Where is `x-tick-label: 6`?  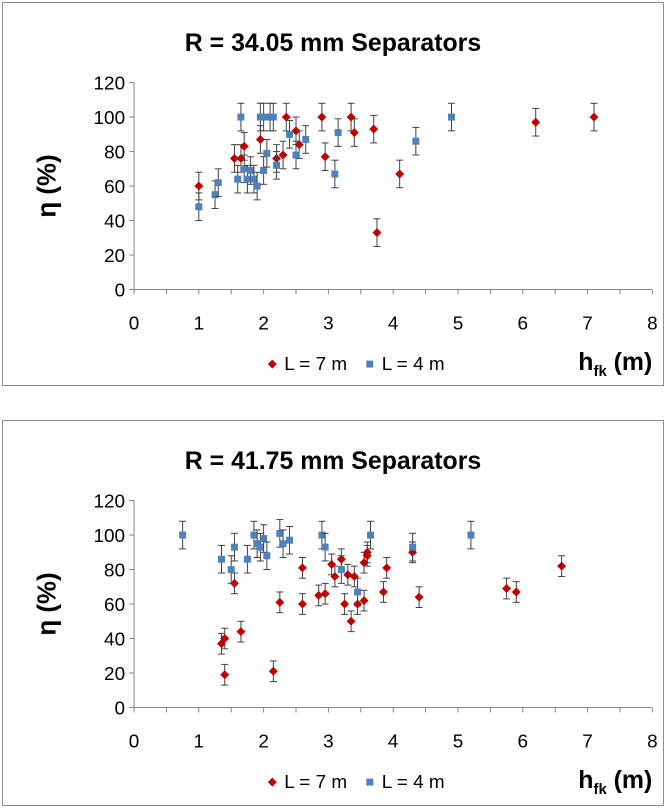
x-tick-label: 6 is located at coordinates (522, 323).